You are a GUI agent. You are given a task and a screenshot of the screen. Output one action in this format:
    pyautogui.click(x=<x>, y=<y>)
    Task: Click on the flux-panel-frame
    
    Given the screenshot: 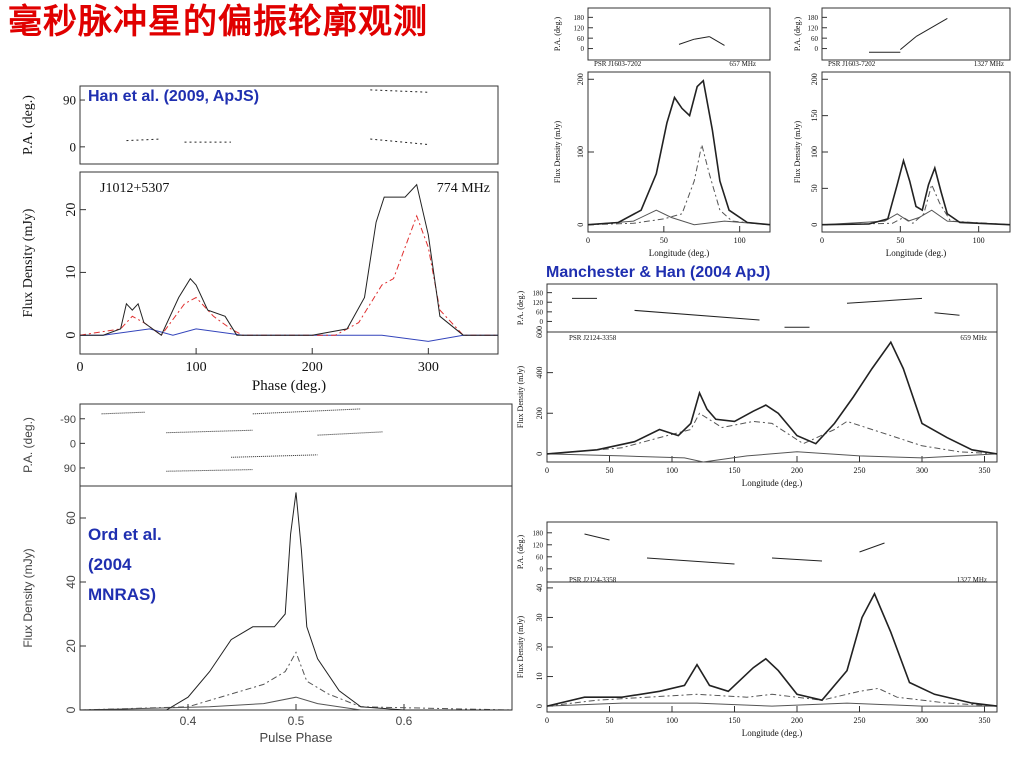 What is the action you would take?
    pyautogui.click(x=289, y=263)
    